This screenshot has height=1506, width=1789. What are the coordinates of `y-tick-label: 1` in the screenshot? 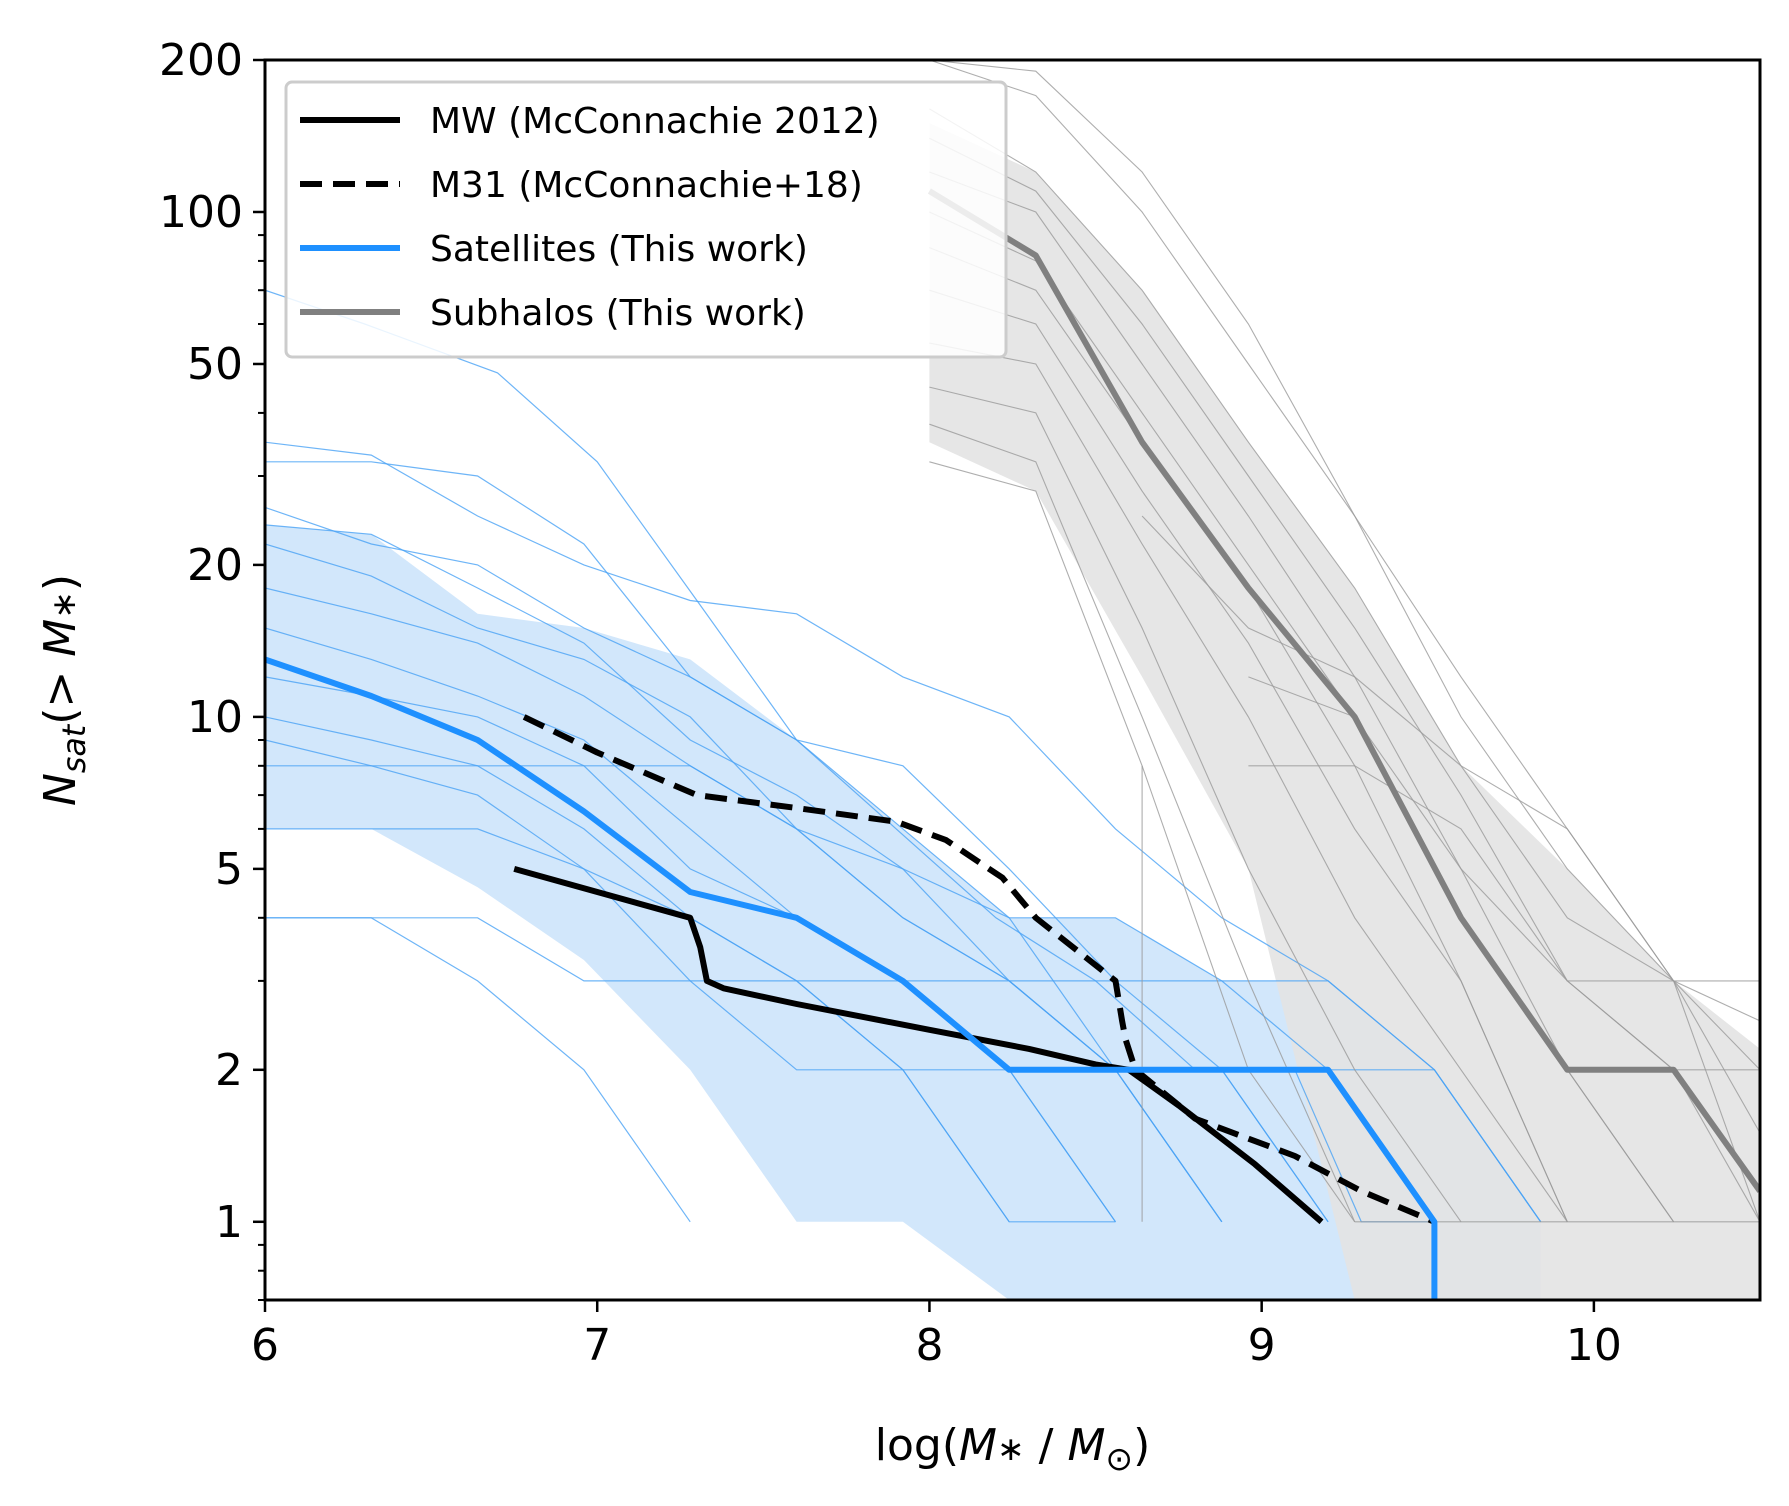 It's located at (229, 1222).